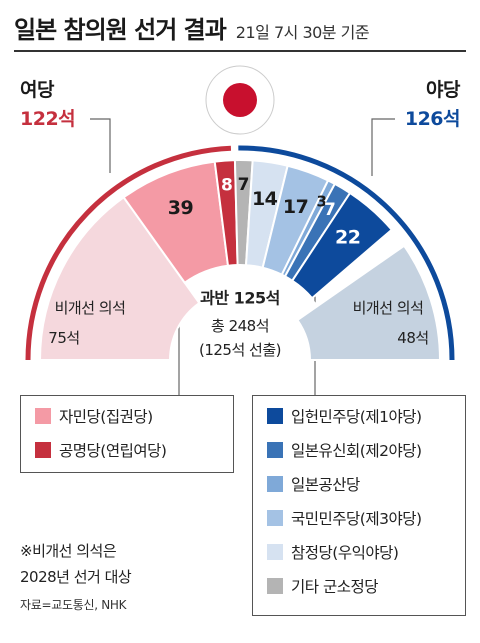 The image size is (480, 643). Describe the element at coordinates (345, 553) in the screenshot. I see `legend-label: 참정당(우익야당)` at that location.